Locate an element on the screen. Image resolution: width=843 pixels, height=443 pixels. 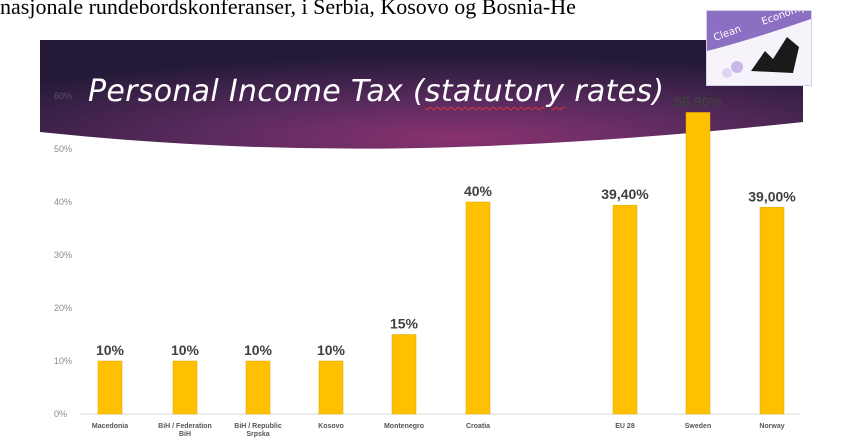
y-tick-label: 40% is located at coordinates (63, 202).